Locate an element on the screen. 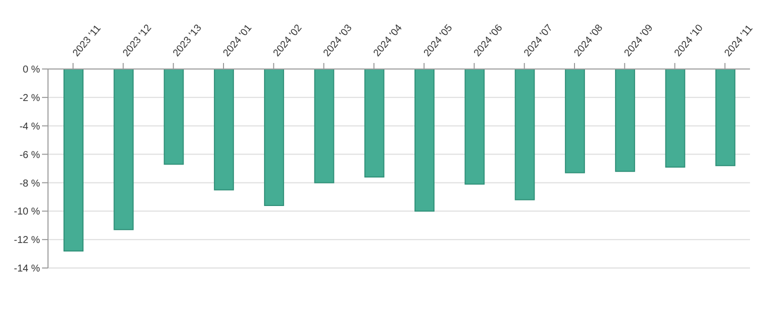 The width and height of the screenshot is (768, 322). y-tick-label: -2 % is located at coordinates (29, 98).